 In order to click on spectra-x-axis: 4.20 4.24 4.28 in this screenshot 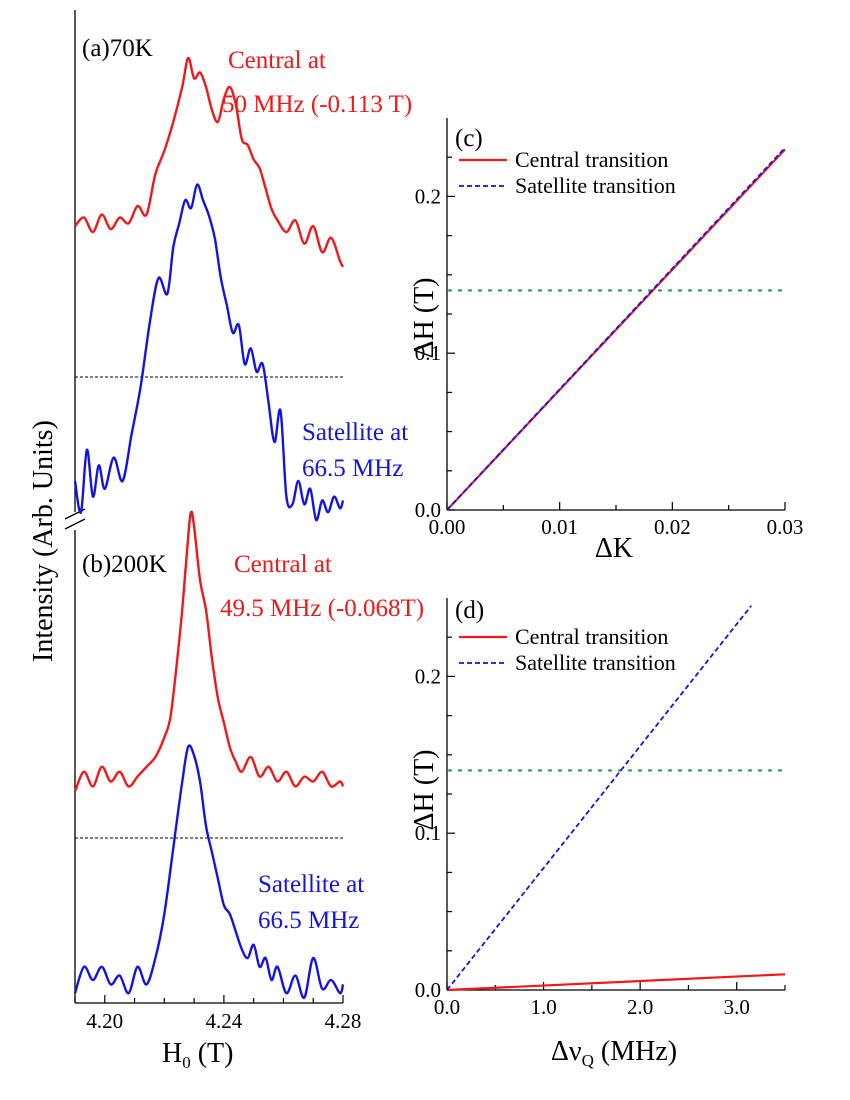, I will do `click(218, 1014)`.